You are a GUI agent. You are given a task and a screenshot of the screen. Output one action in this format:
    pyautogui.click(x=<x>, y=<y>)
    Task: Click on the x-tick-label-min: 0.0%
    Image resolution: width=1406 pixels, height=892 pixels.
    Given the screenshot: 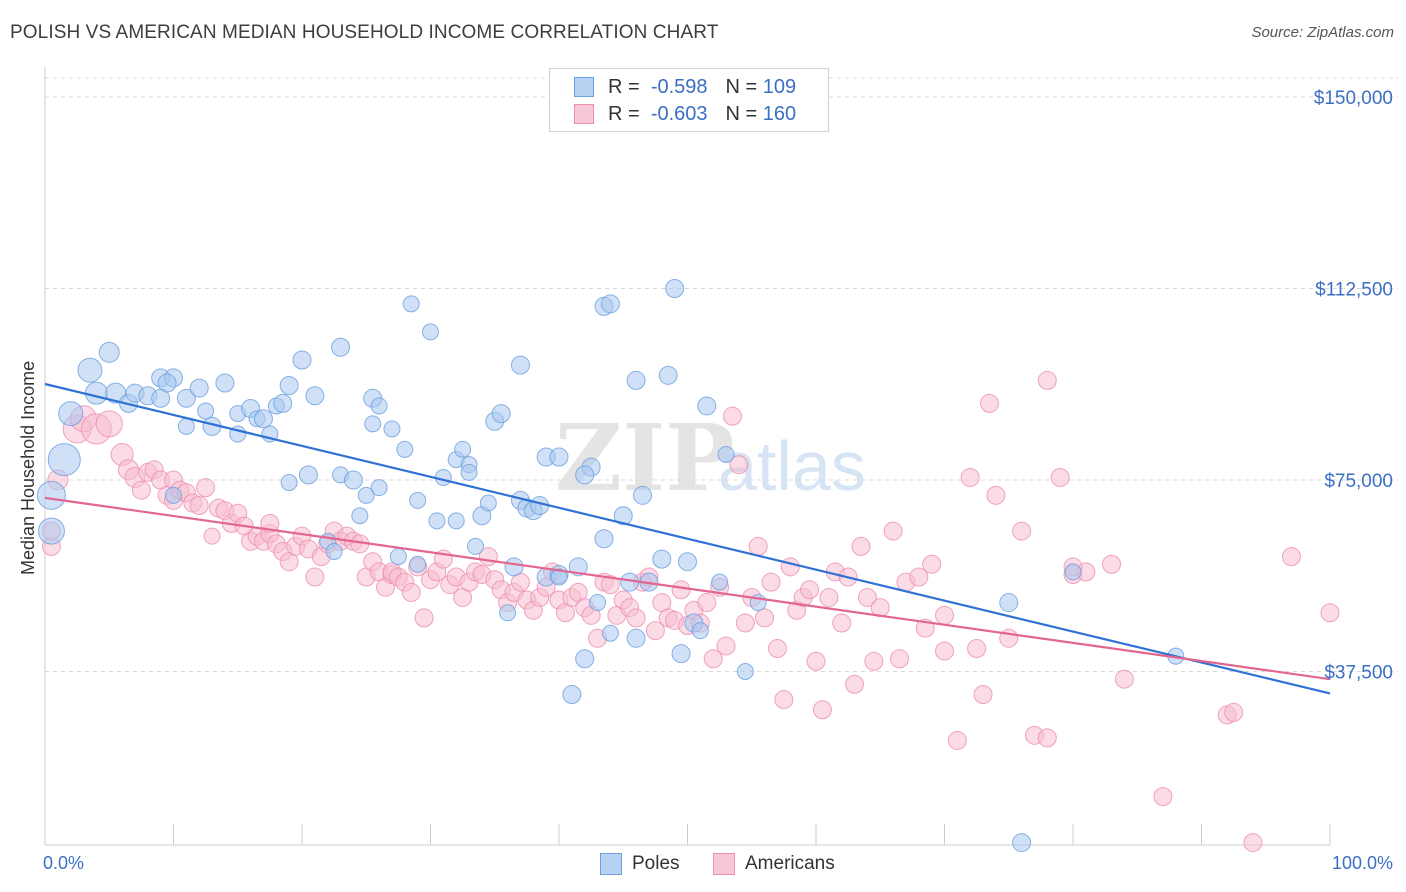 What is the action you would take?
    pyautogui.click(x=63, y=863)
    